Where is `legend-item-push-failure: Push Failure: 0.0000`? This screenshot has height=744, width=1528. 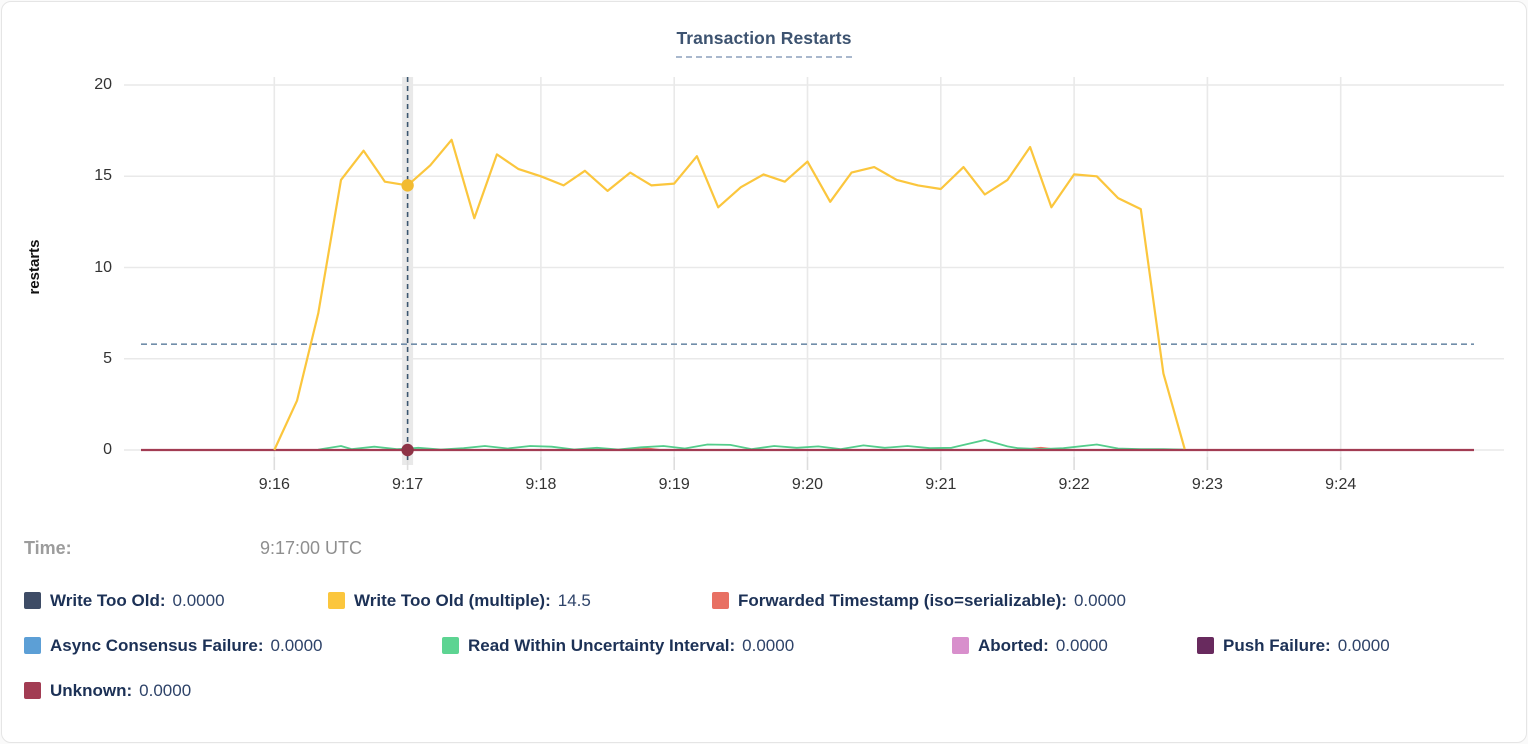 legend-item-push-failure: Push Failure: 0.0000 is located at coordinates (1293, 646).